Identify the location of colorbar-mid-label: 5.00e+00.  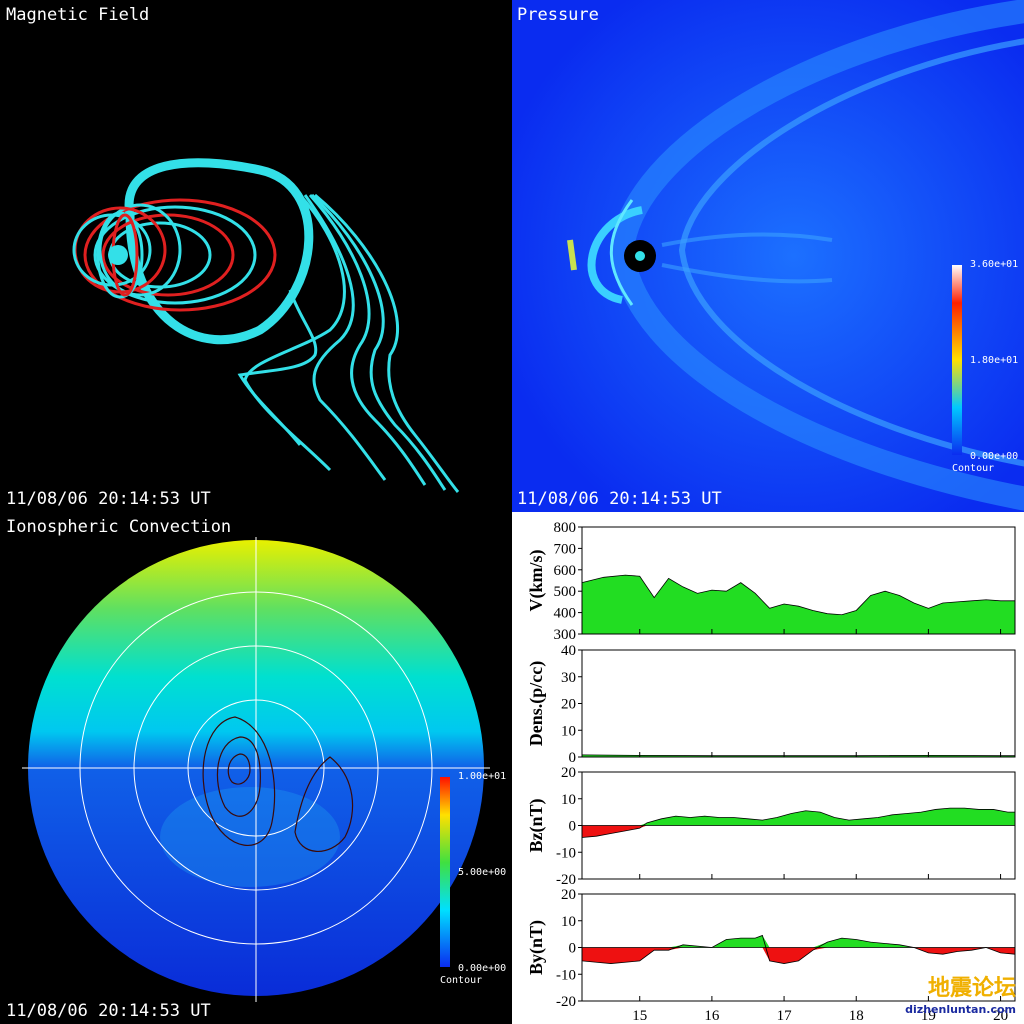
(482, 872).